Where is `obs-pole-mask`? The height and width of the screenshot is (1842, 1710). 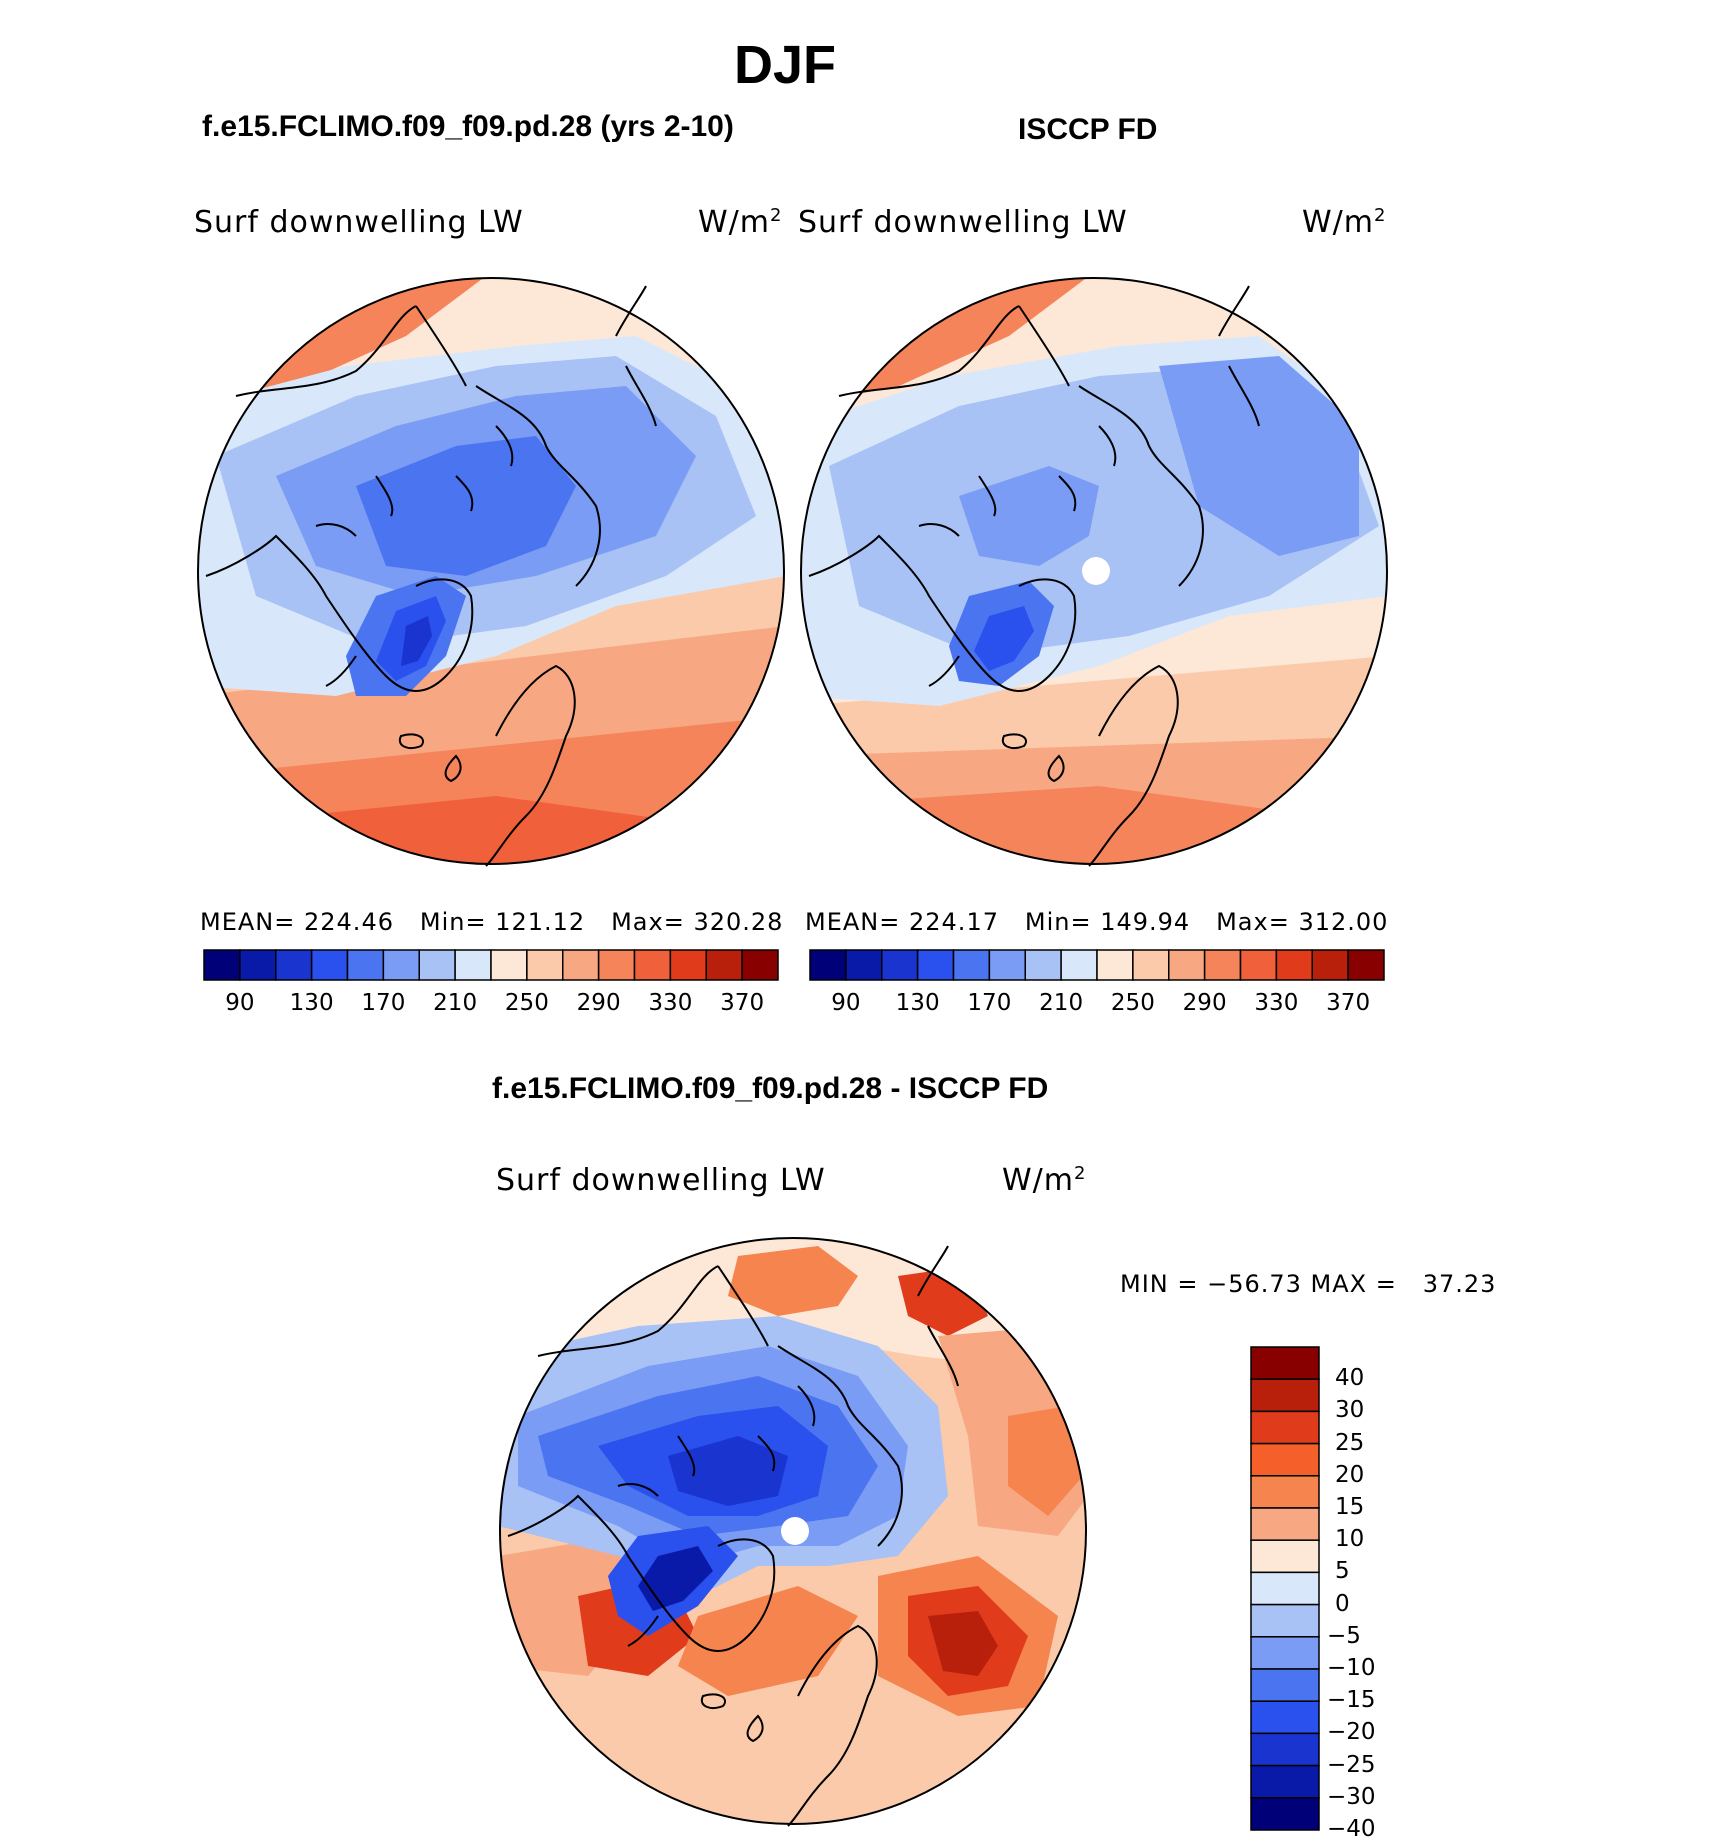 obs-pole-mask is located at coordinates (1096, 571).